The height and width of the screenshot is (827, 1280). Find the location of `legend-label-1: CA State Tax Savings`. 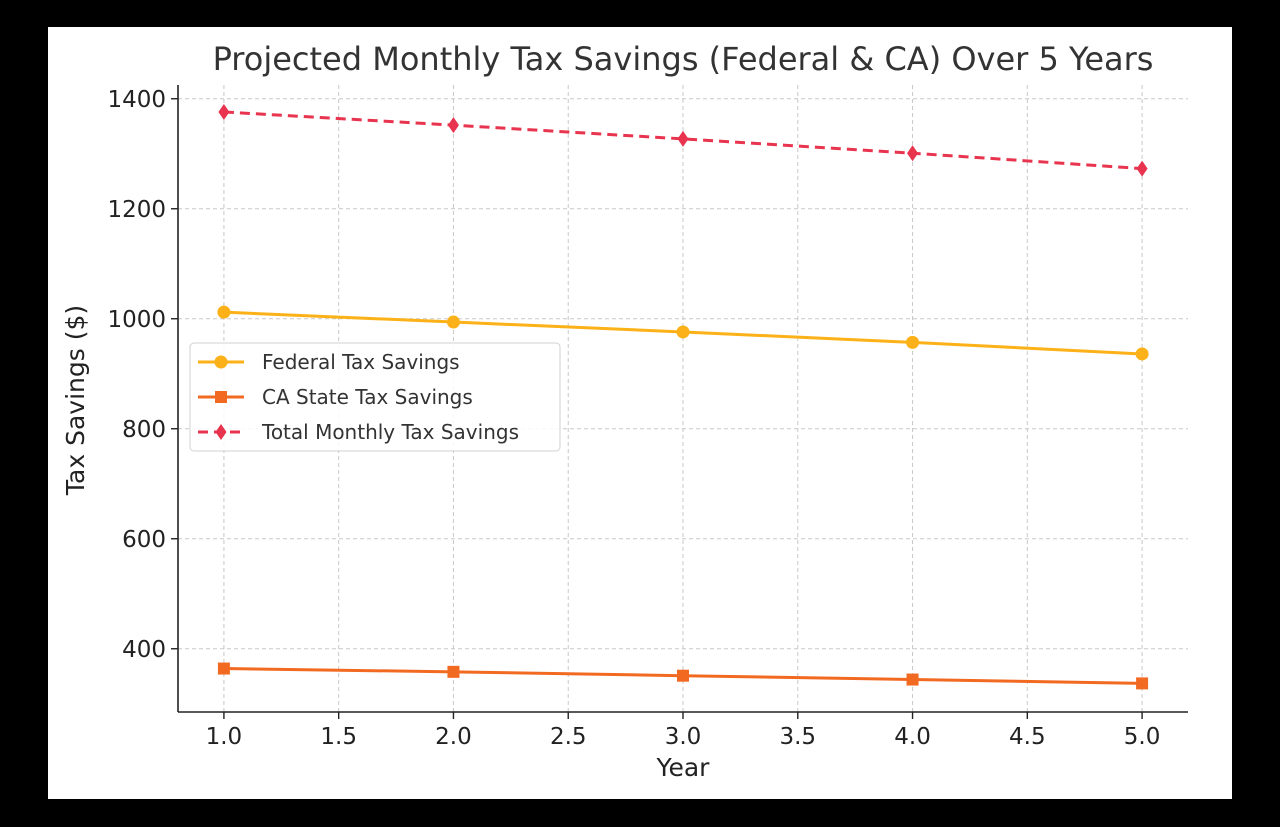

legend-label-1: CA State Tax Savings is located at coordinates (367, 397).